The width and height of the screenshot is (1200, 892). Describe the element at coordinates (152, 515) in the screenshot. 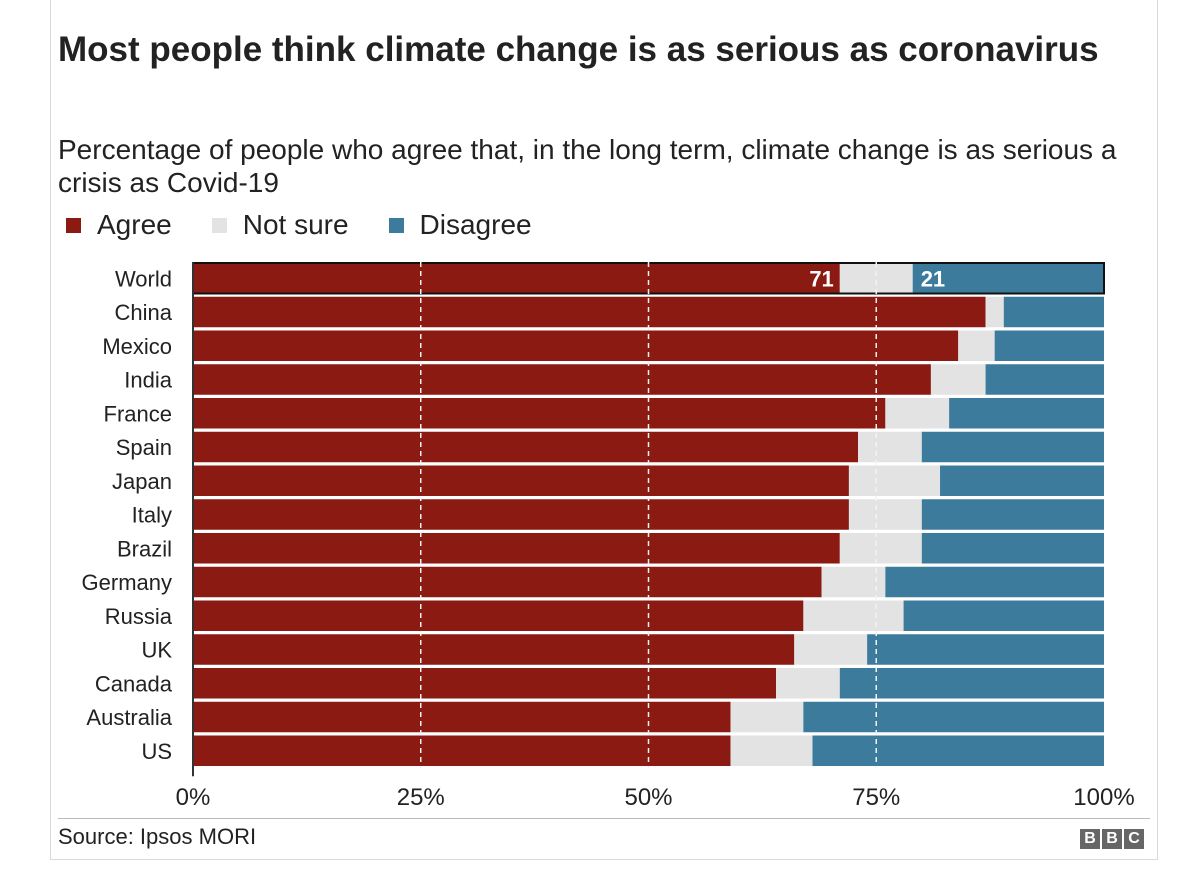

I see `category-label: Italy` at that location.